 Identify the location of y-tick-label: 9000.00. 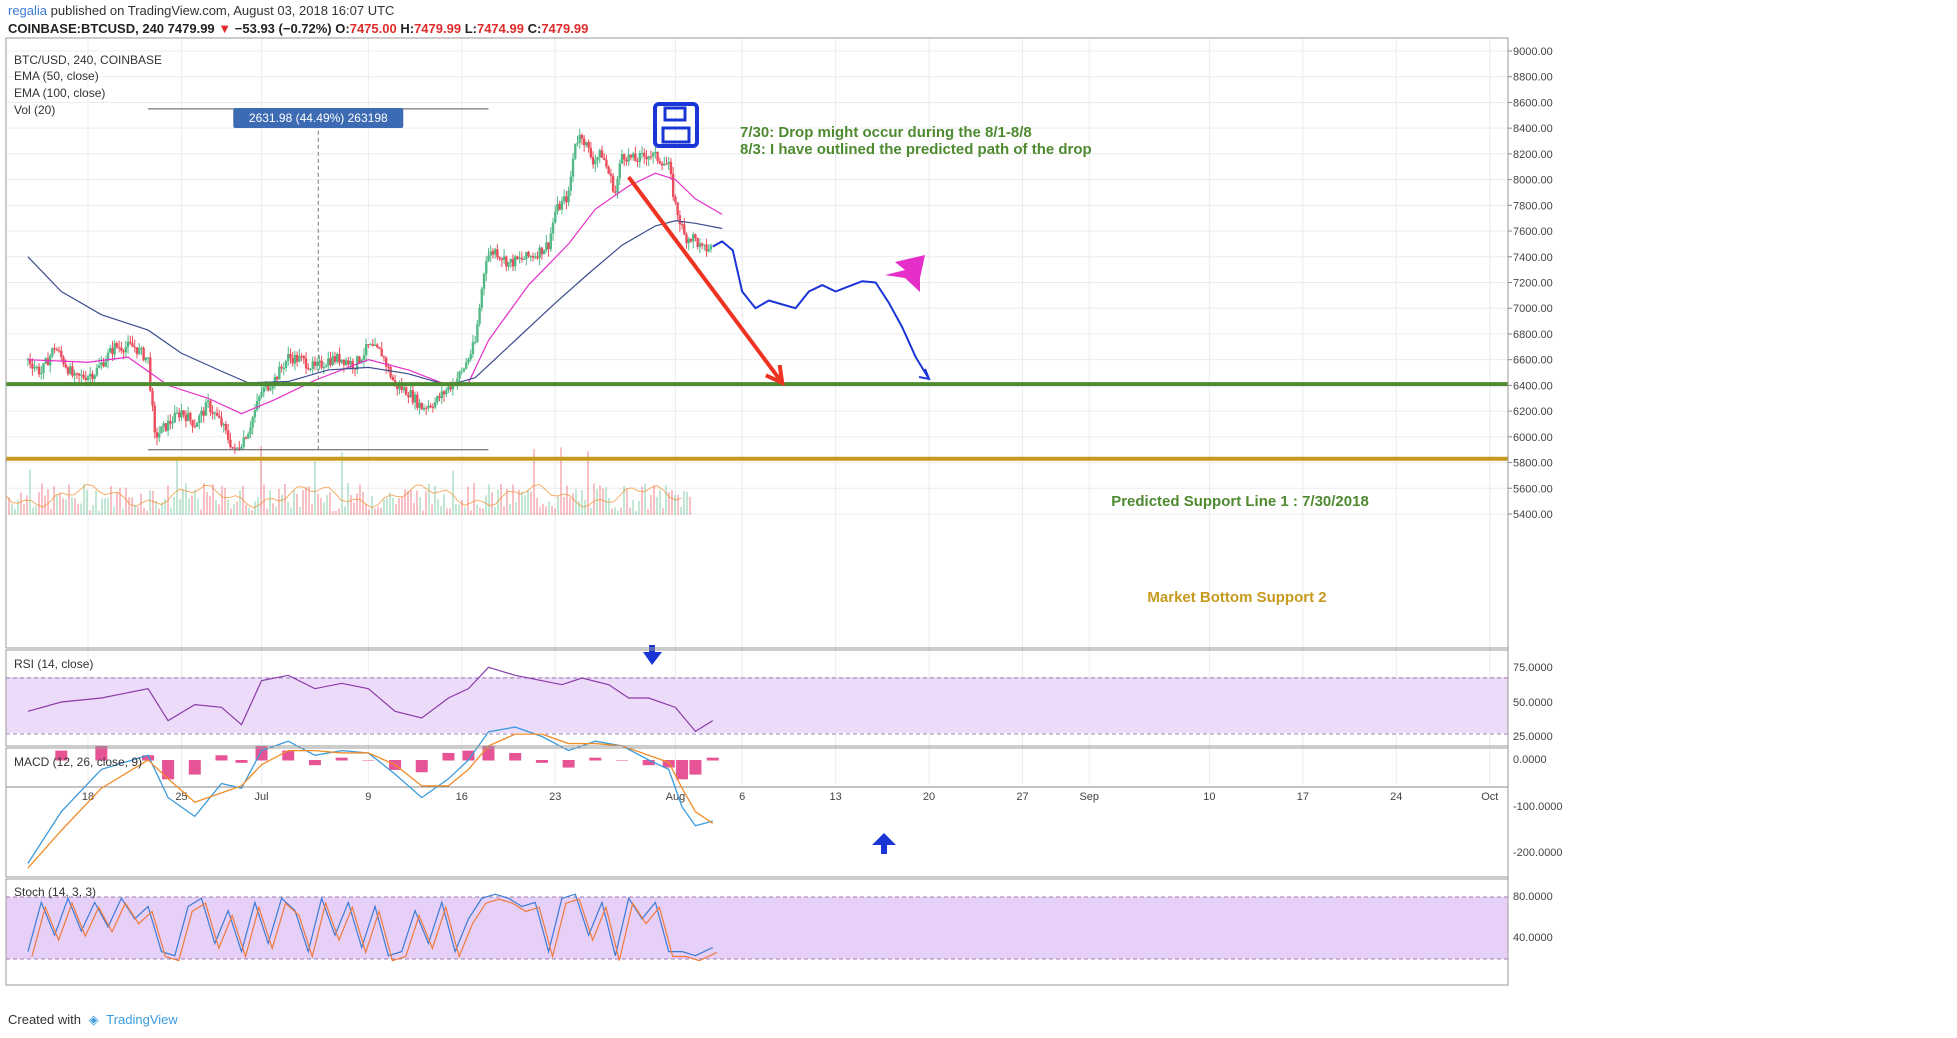
(1533, 52).